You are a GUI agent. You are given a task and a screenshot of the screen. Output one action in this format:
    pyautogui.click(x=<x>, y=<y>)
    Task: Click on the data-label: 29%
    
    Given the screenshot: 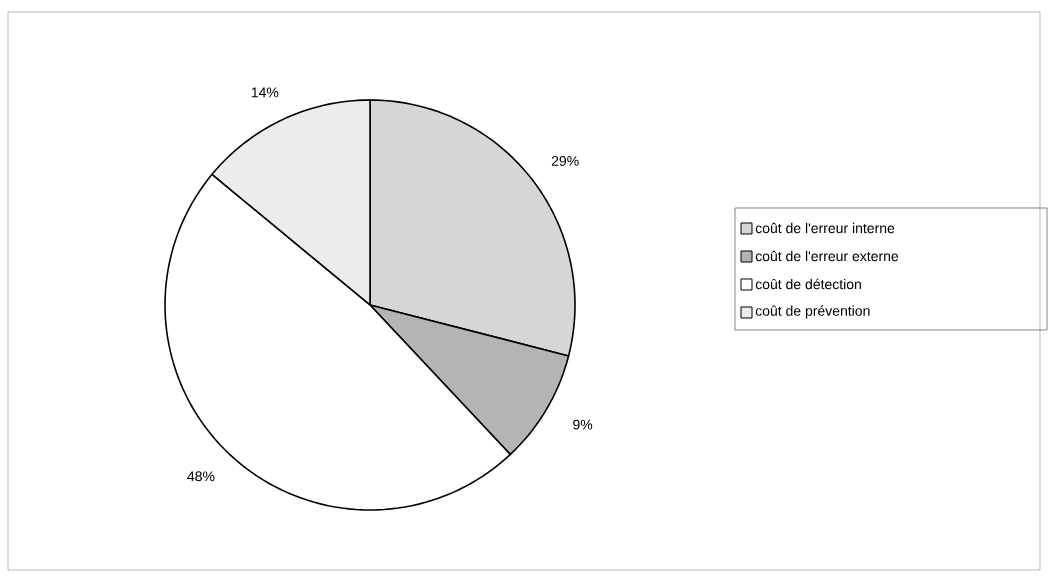 What is the action you would take?
    pyautogui.click(x=565, y=160)
    